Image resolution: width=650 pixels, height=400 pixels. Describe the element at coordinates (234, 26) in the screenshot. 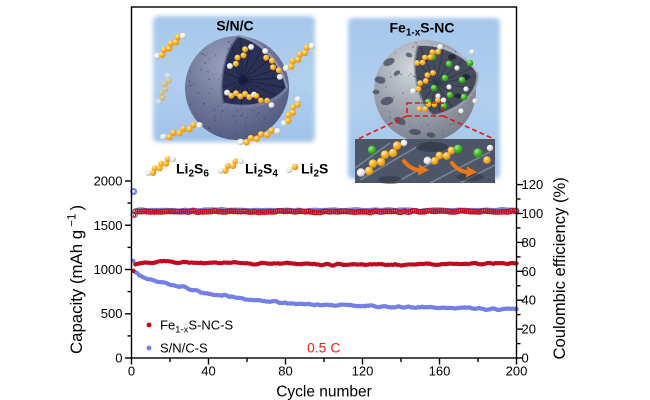

I see `svg-text: S/N/C` at that location.